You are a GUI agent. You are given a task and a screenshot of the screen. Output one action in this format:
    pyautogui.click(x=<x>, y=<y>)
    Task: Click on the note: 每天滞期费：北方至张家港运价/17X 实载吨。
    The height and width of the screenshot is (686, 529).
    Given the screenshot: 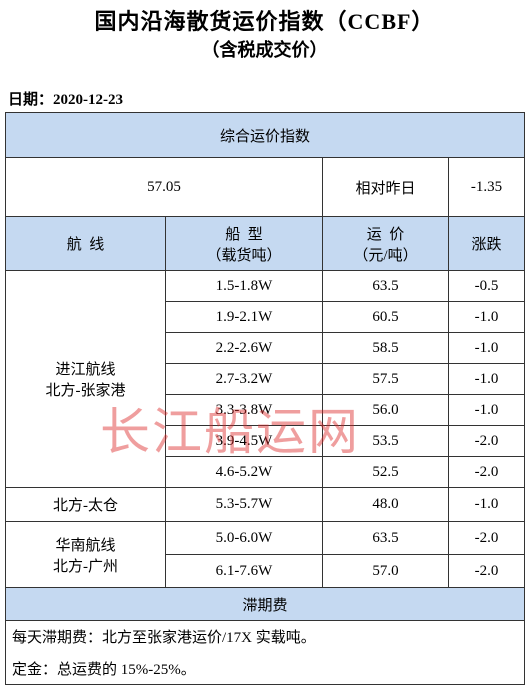 What is the action you would take?
    pyautogui.click(x=265, y=636)
    